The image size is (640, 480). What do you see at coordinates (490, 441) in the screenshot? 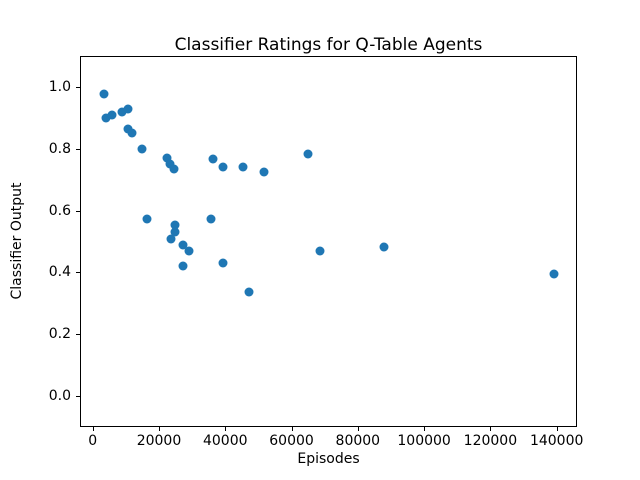
I see `x-tick-label: 120000` at bounding box center [490, 441].